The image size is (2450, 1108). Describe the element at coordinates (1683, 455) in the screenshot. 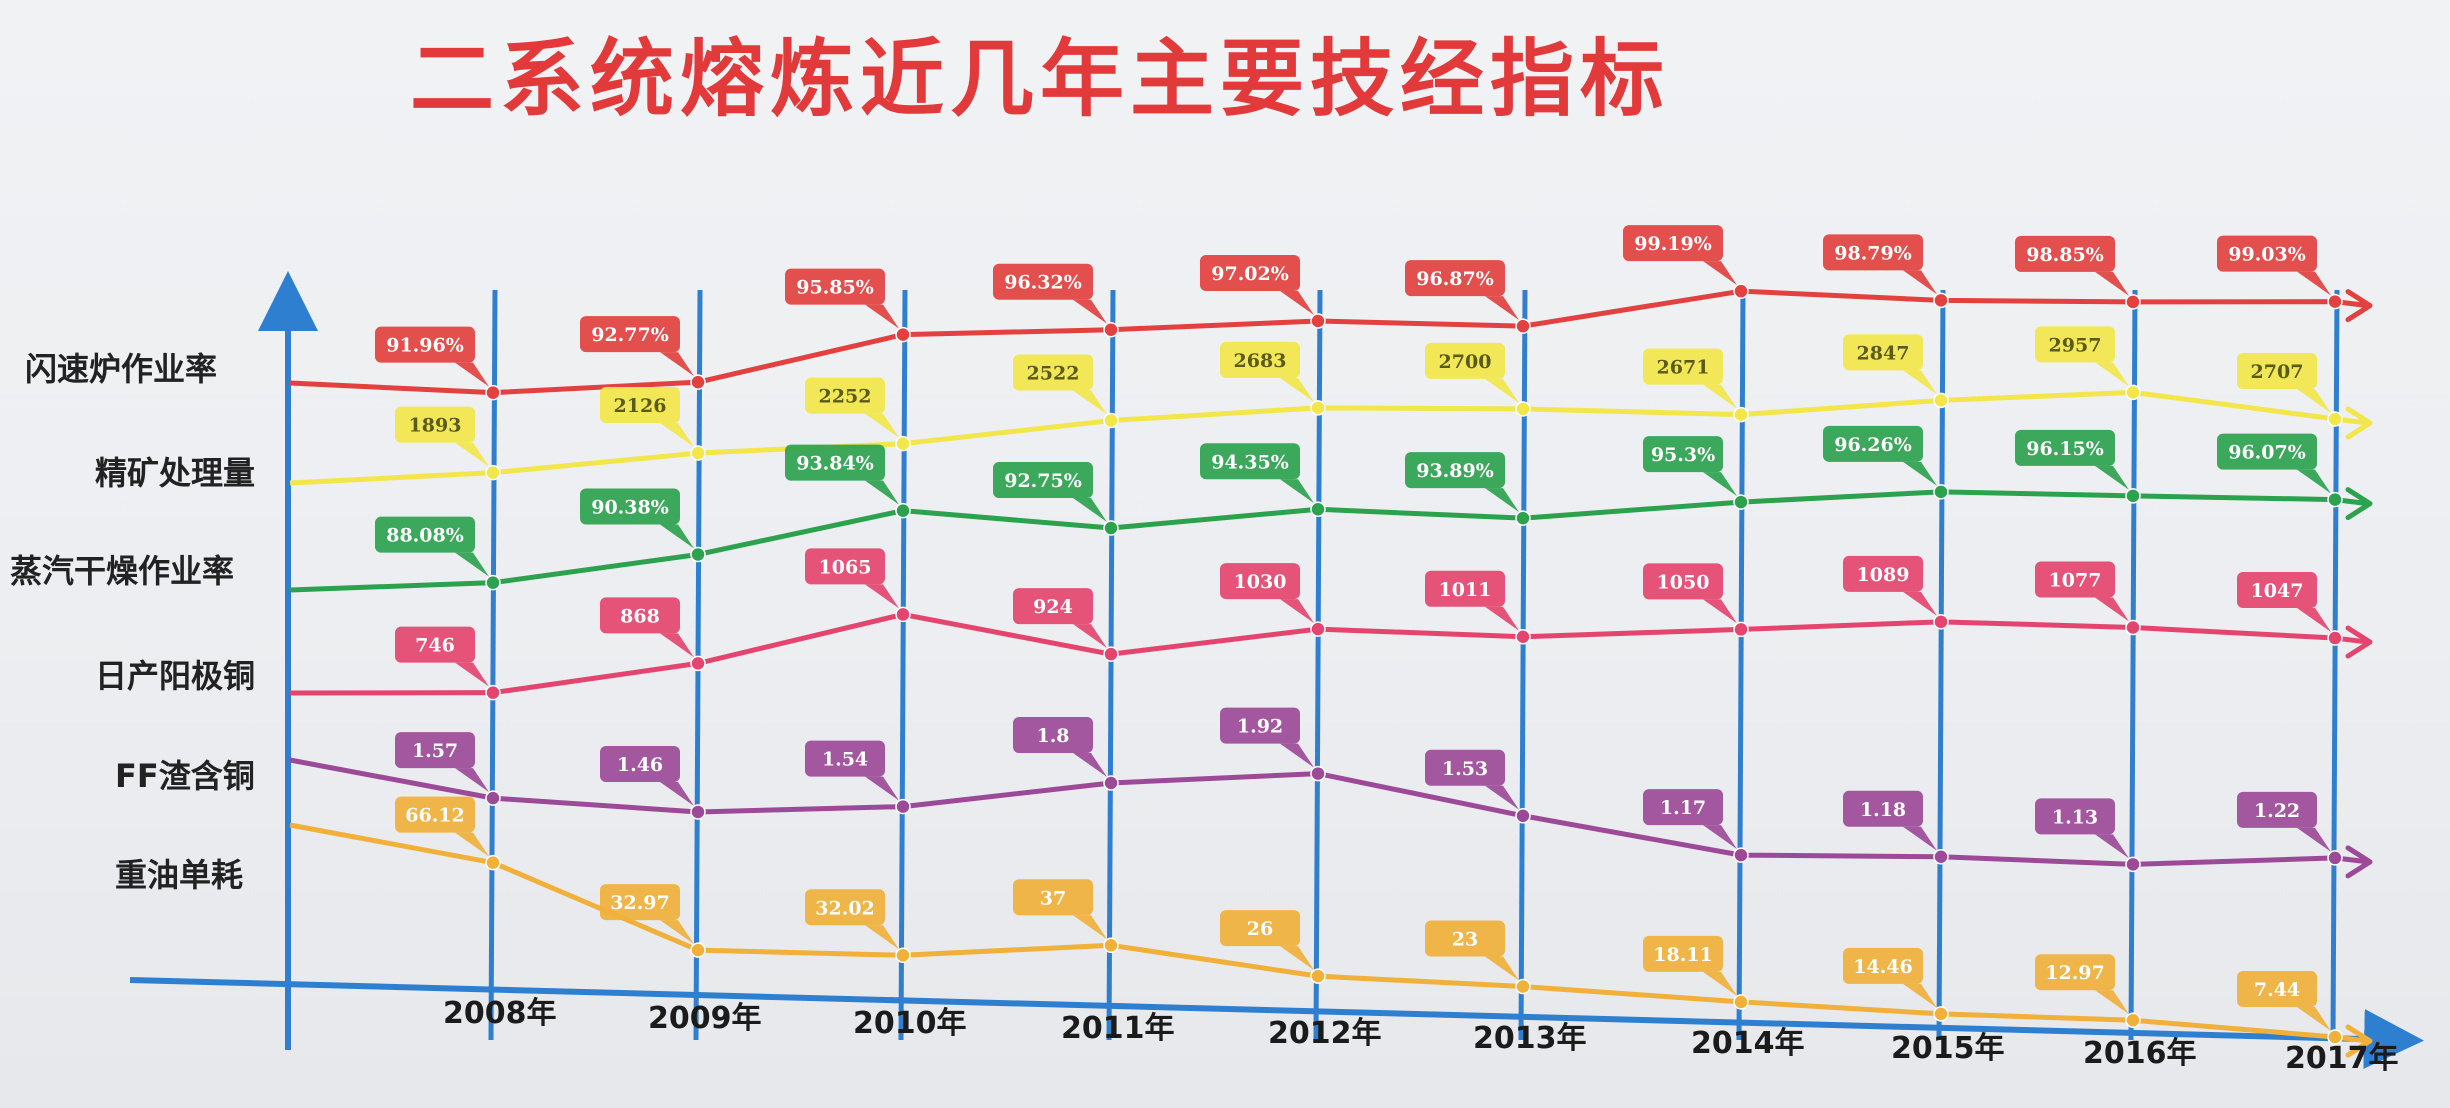

I see `data-label: 95.3%` at that location.